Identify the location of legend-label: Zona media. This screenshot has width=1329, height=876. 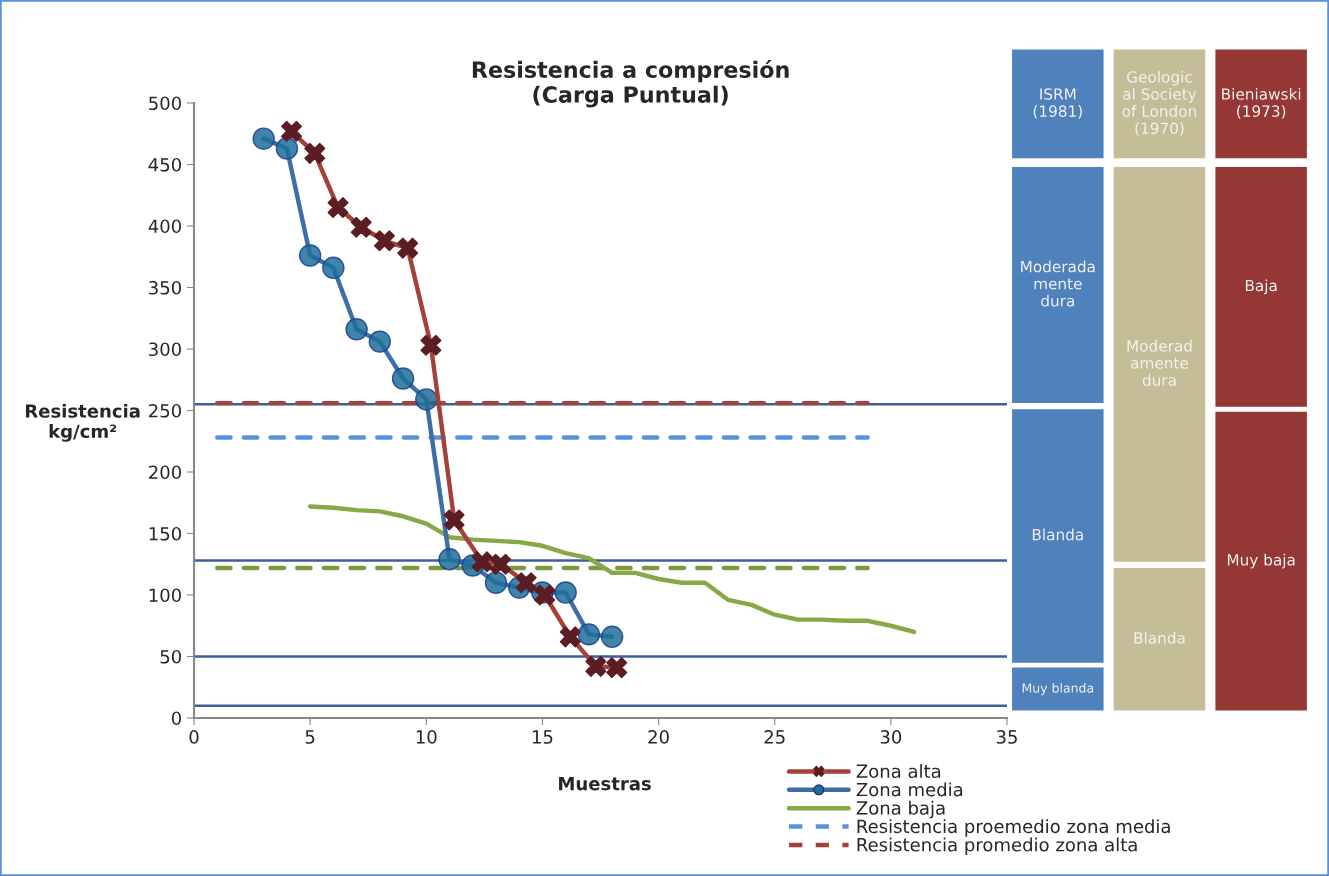
(909, 789).